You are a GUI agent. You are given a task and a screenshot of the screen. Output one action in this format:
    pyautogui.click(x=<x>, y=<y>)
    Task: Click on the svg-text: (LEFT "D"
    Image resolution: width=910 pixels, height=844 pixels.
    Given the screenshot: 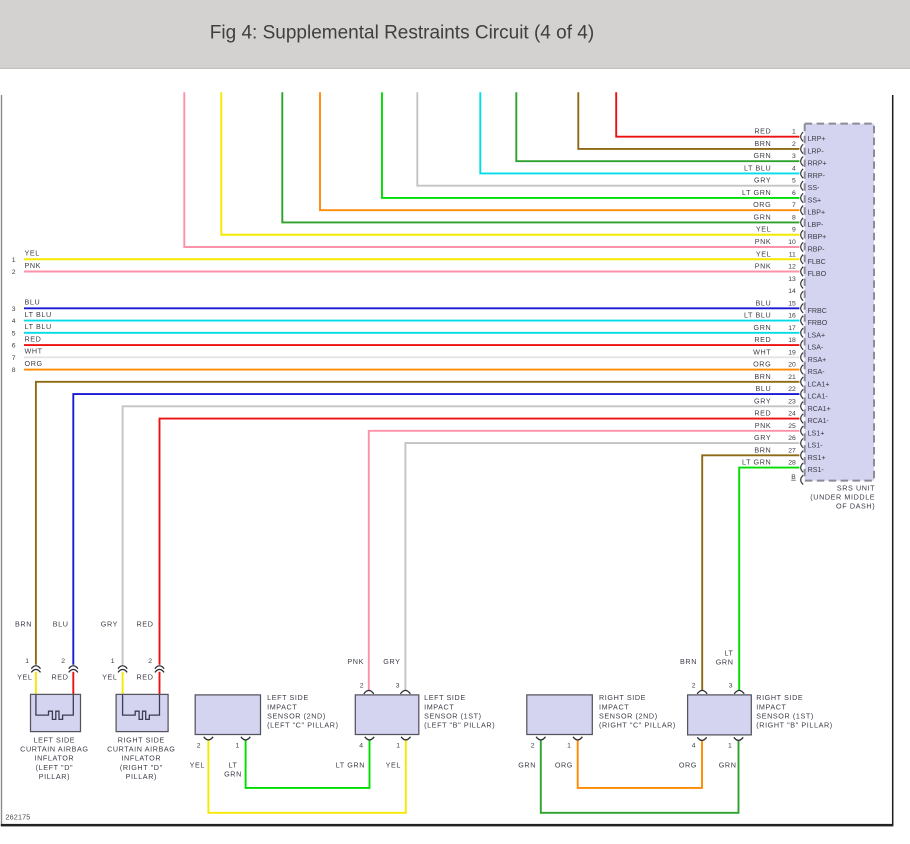 What is the action you would take?
    pyautogui.click(x=55, y=767)
    